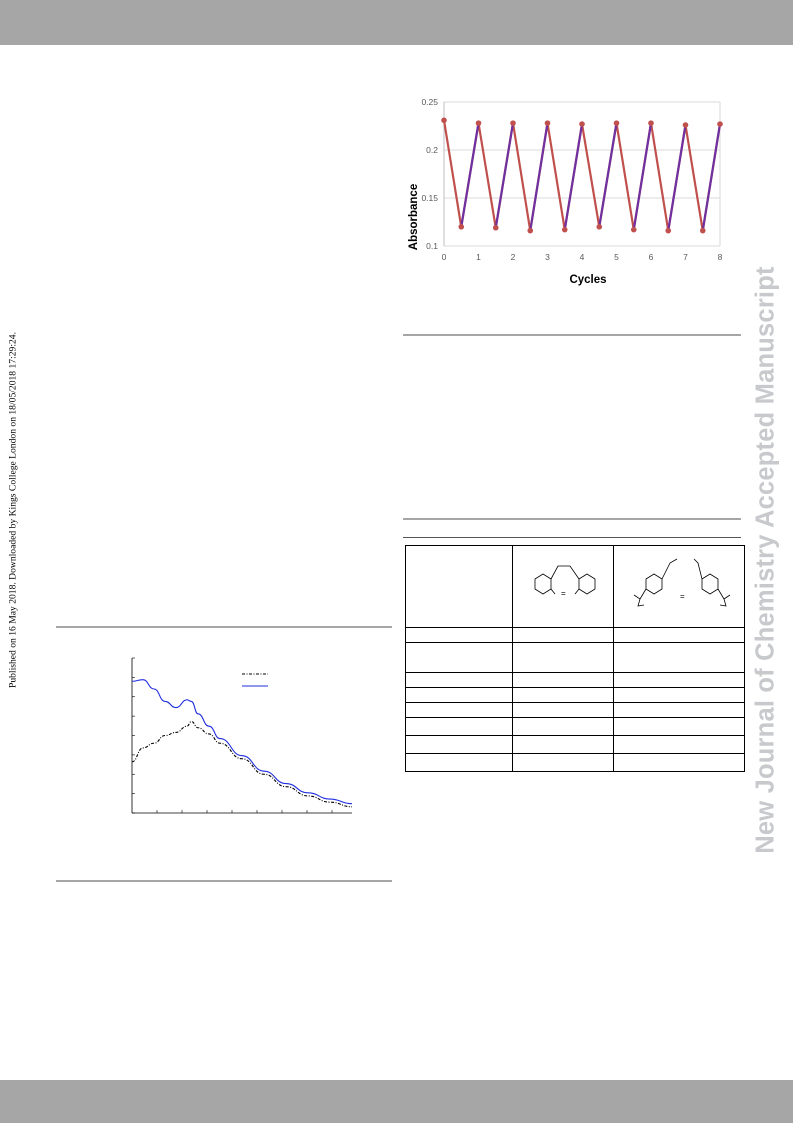  I want to click on x-tick-label: 8, so click(720, 257).